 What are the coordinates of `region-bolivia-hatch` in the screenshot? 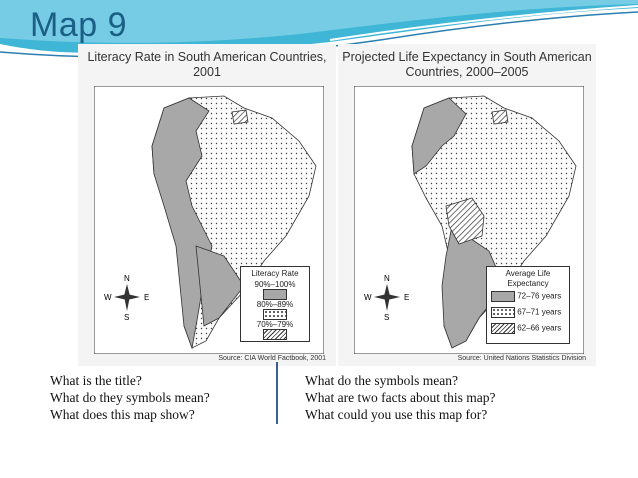 It's located at (465, 221).